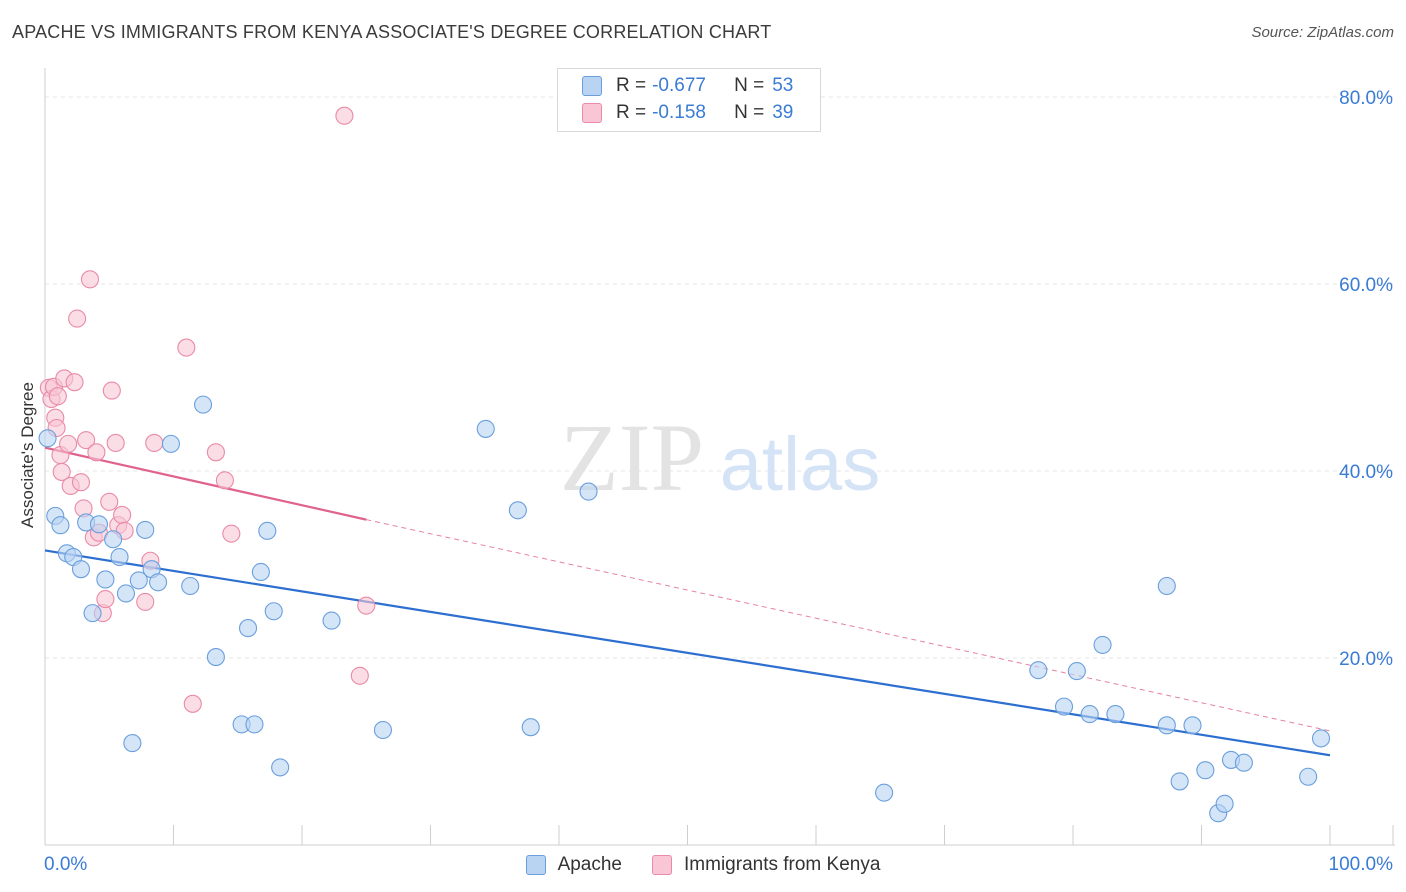 The height and width of the screenshot is (892, 1406). What do you see at coordinates (783, 85) in the screenshot?
I see `n-value: 53` at bounding box center [783, 85].